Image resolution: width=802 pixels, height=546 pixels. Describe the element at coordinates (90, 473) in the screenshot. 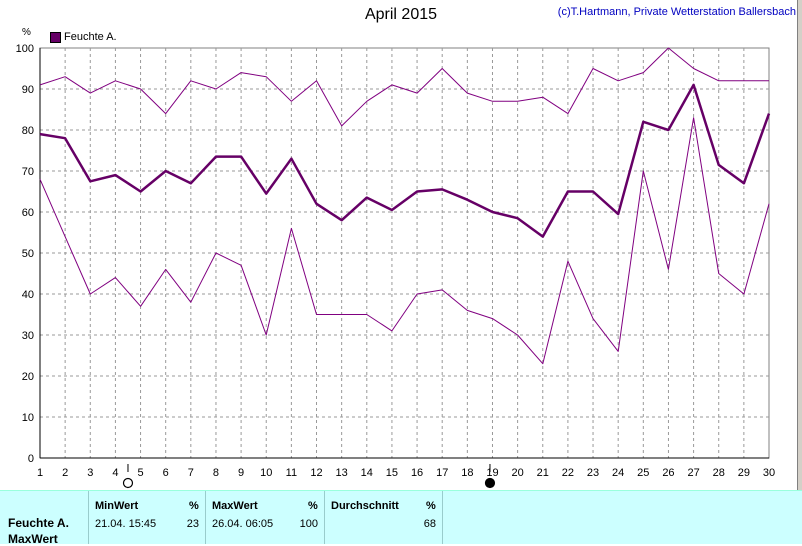

I see `x-tick-label: 3` at that location.